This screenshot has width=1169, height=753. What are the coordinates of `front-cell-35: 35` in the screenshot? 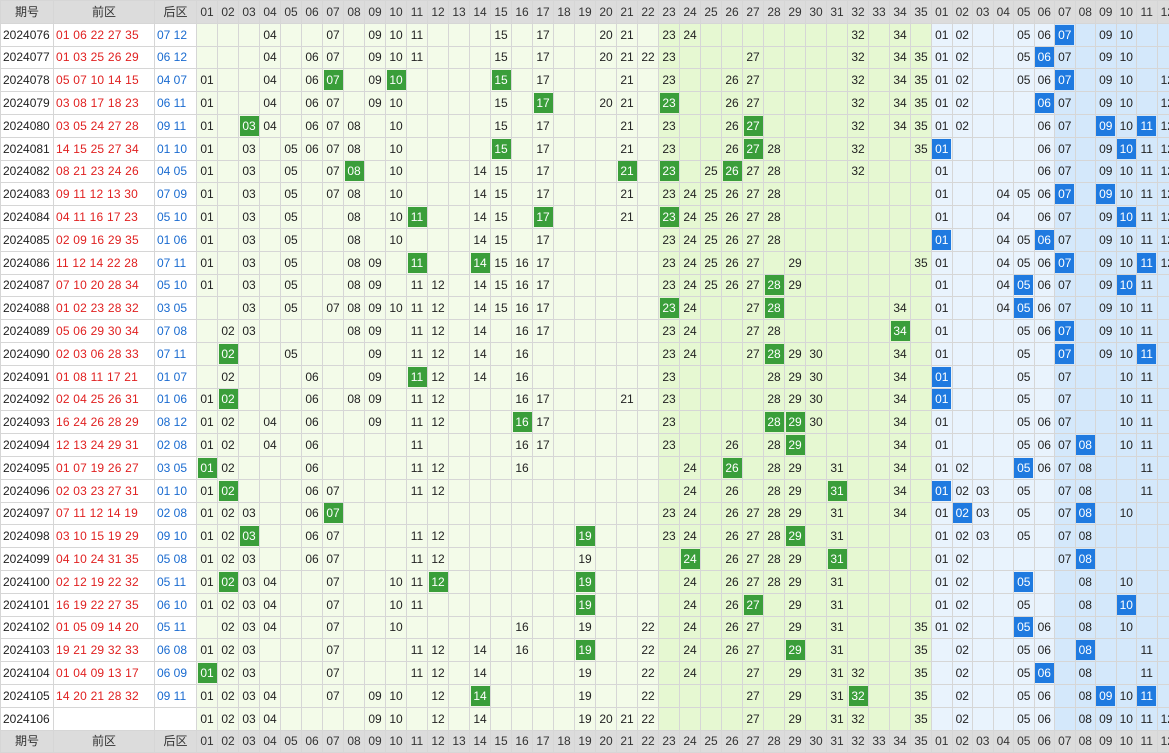 It's located at (921, 103).